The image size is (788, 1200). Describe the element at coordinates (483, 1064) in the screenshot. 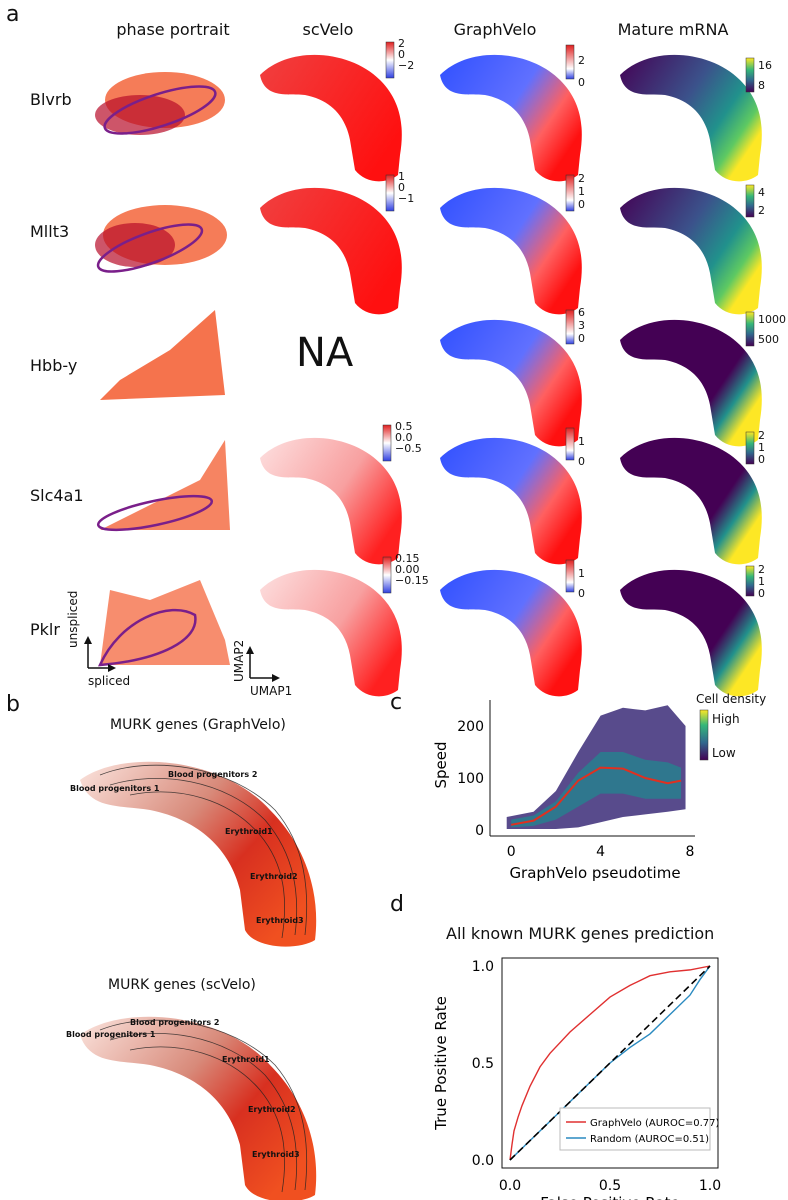

I see `y-tick-label: 0.5` at that location.